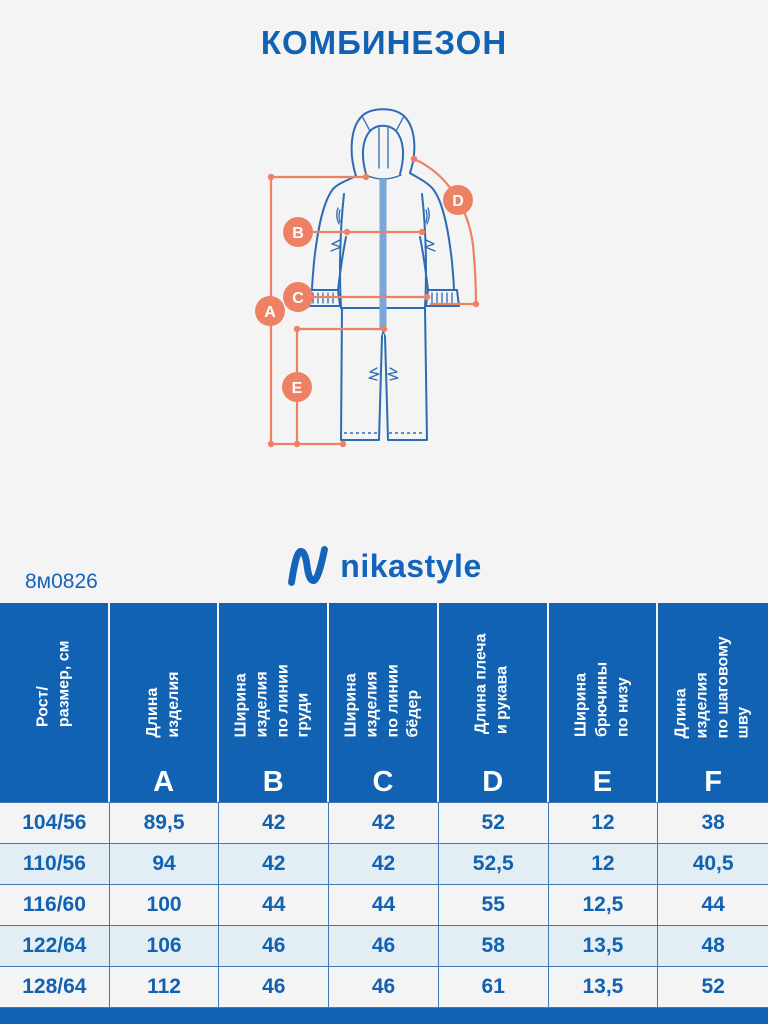 This screenshot has height=1024, width=768. Describe the element at coordinates (713, 863) in the screenshot. I see `cell-f: 40,5` at that location.